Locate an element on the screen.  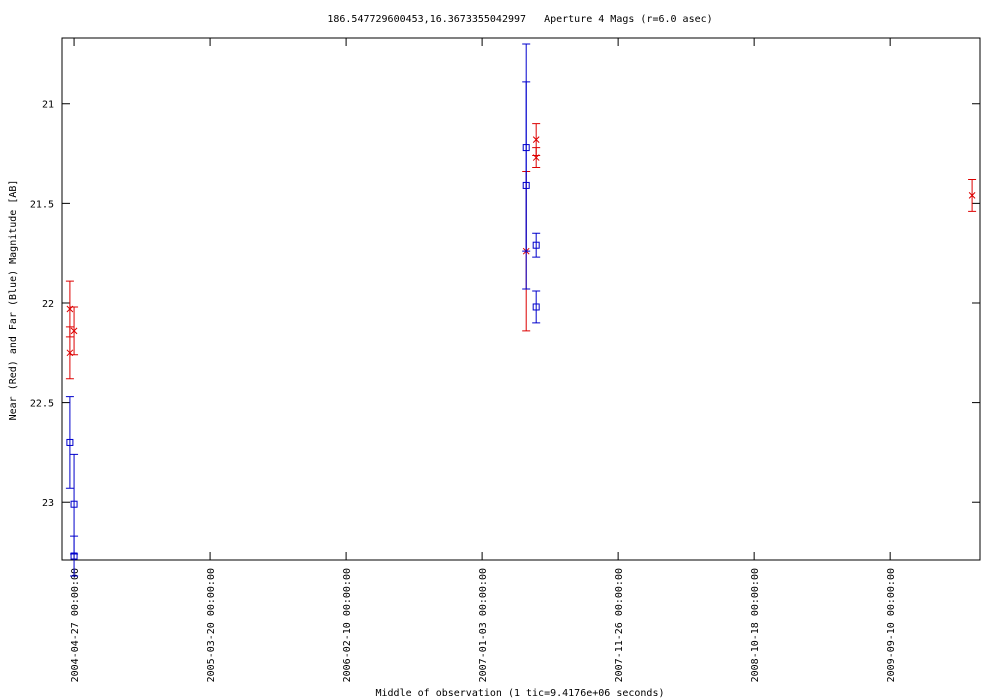
y-tick-label: 23 is located at coordinates (48, 503).